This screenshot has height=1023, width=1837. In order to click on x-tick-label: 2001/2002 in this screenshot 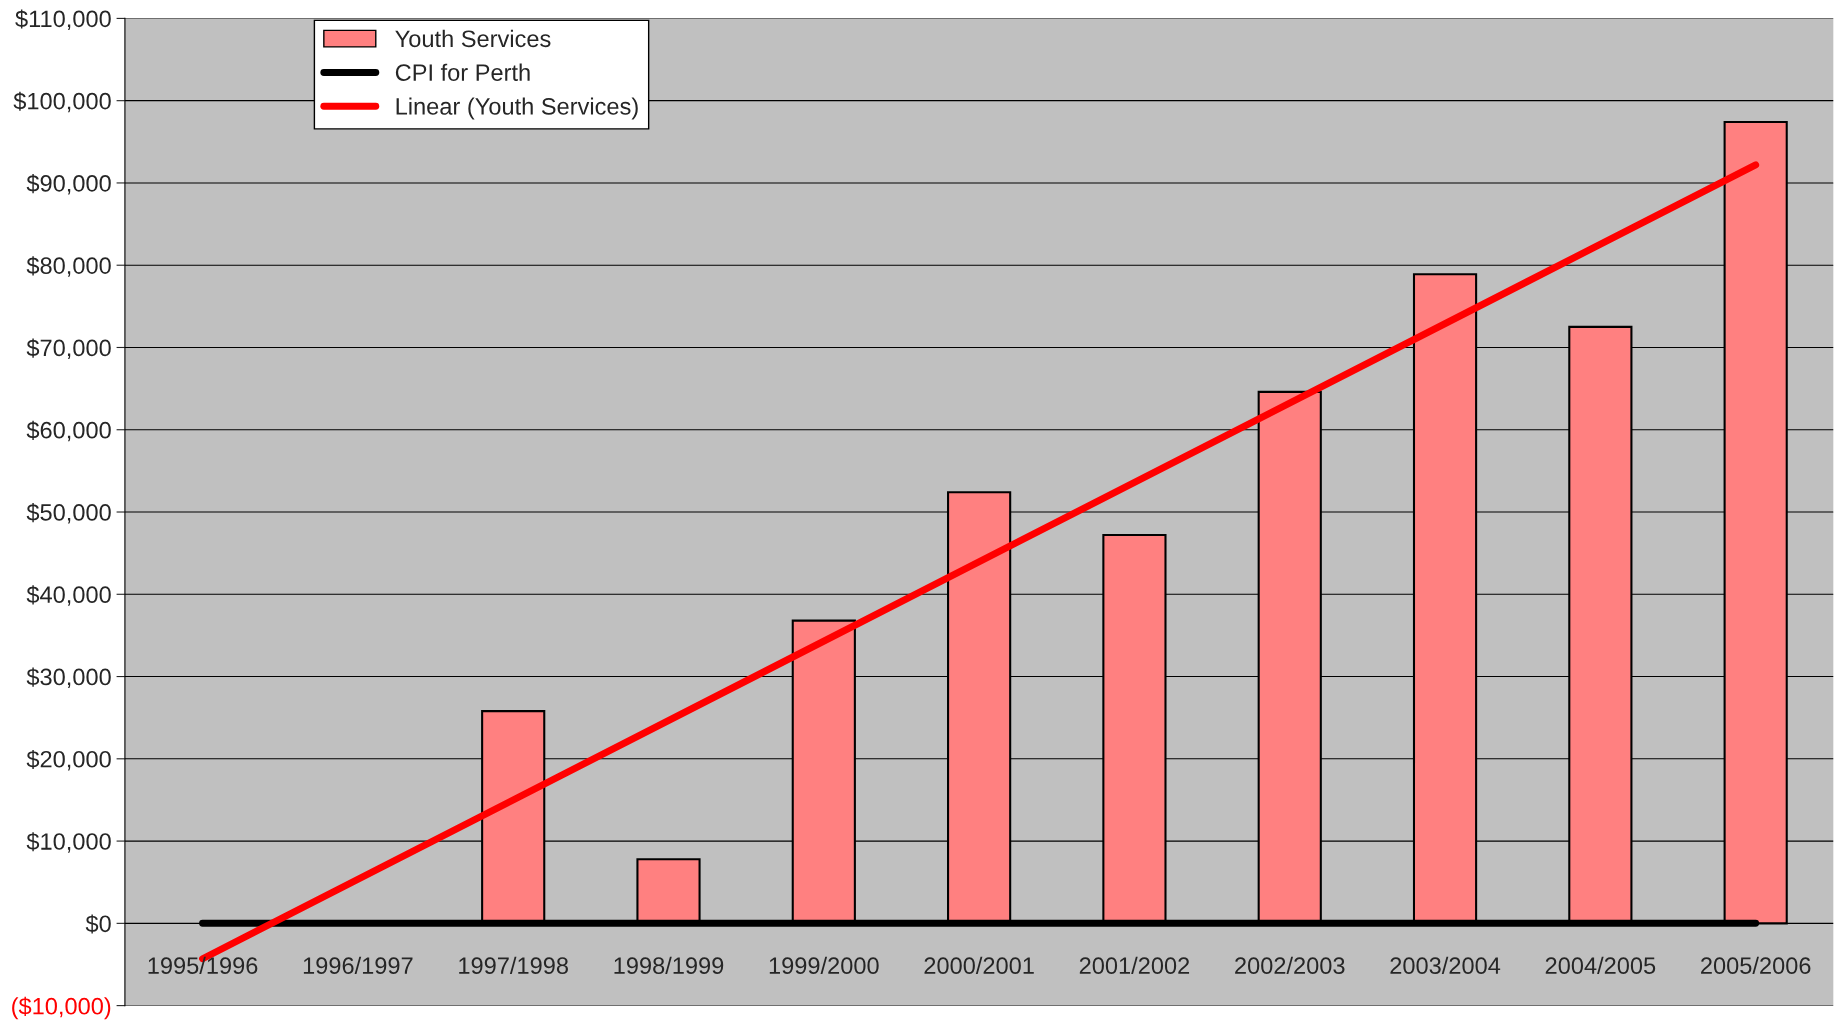, I will do `click(1134, 965)`.